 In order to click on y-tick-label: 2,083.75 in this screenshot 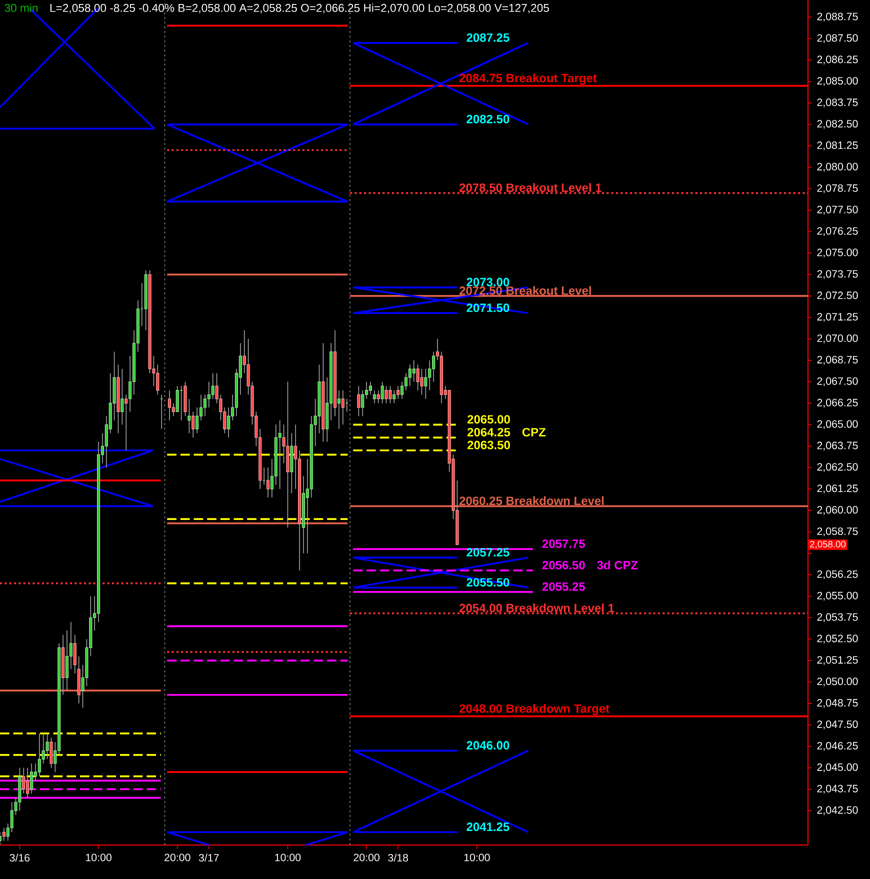, I will do `click(837, 103)`.